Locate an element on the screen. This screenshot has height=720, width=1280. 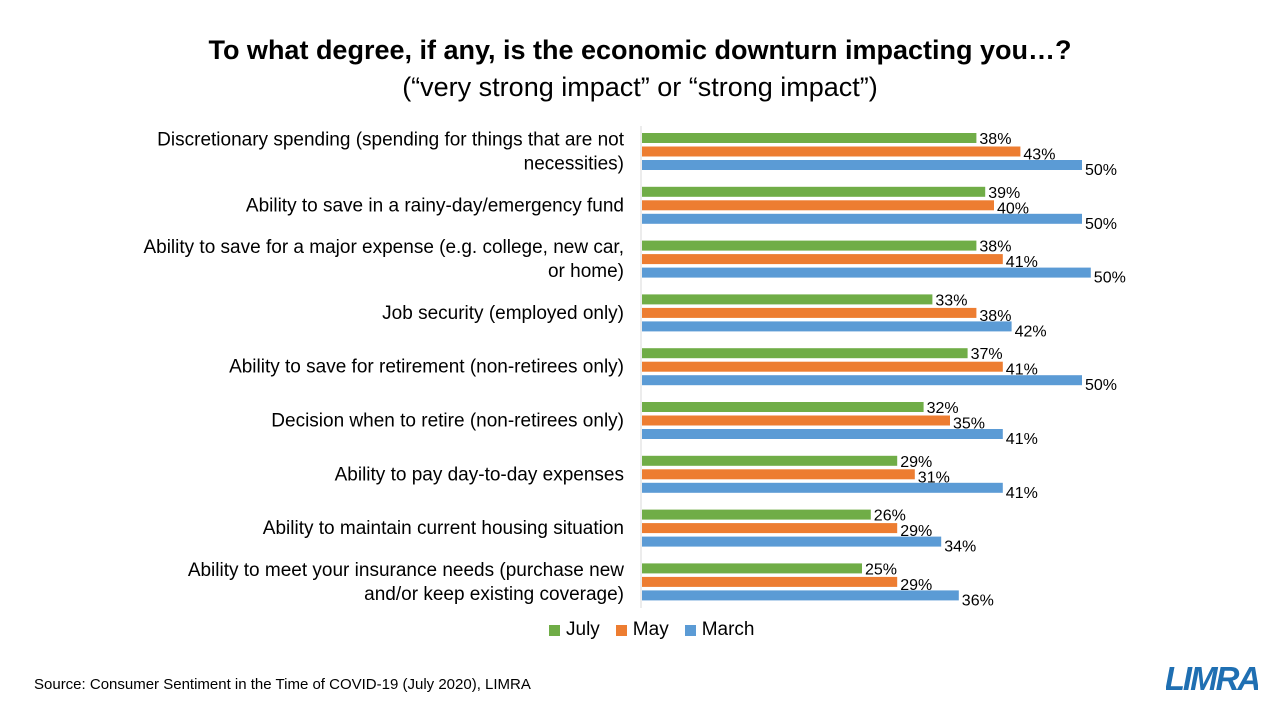
data-label-july: 32% is located at coordinates (943, 408).